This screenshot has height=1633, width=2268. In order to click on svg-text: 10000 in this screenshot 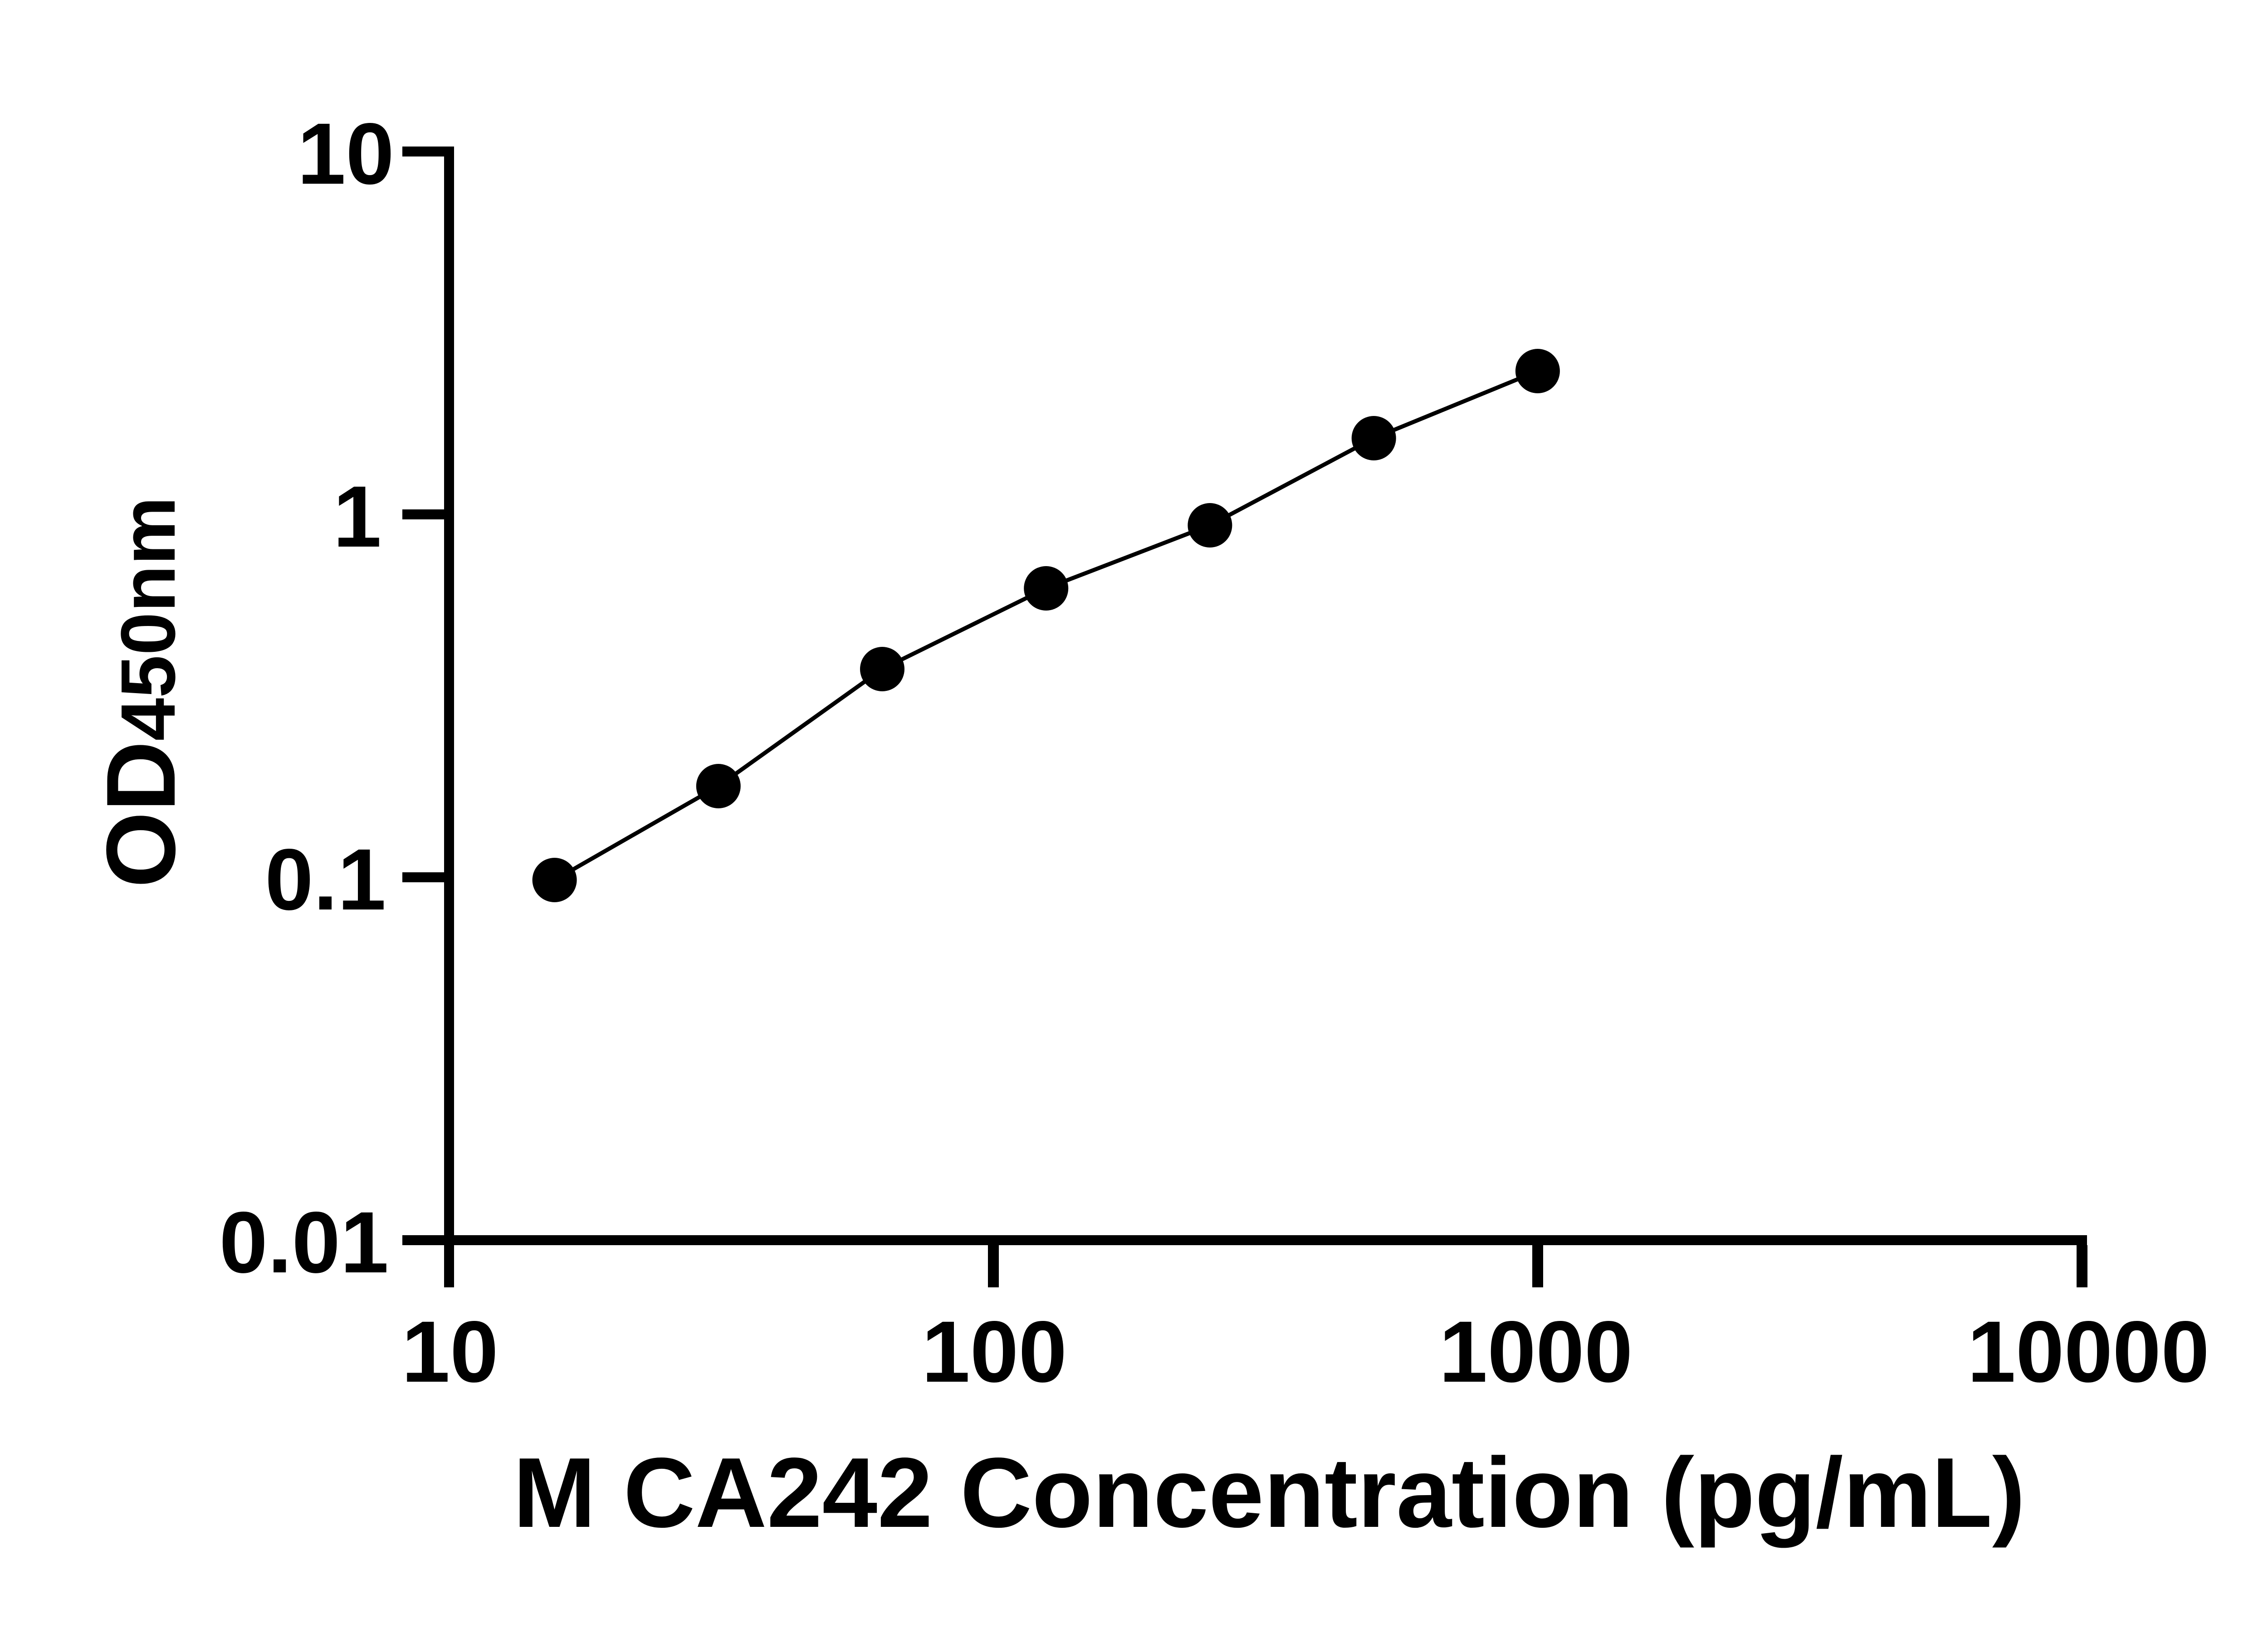, I will do `click(2088, 1351)`.